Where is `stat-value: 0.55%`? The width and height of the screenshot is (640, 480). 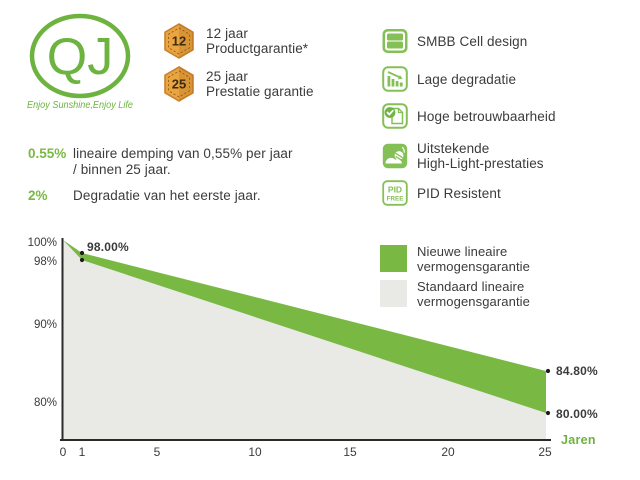
stat-value: 0.55% is located at coordinates (47, 153).